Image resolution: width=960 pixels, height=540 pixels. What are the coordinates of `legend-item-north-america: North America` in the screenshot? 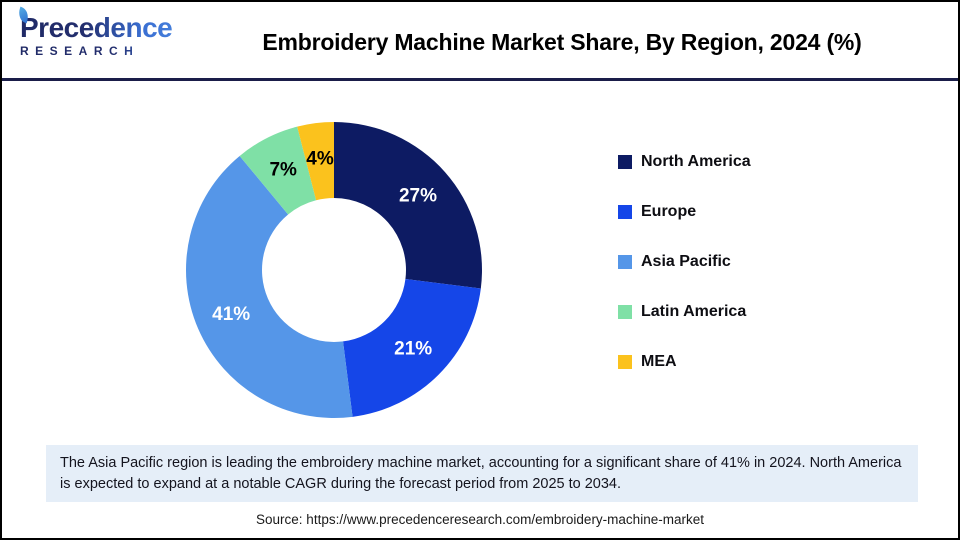 It's located at (684, 161).